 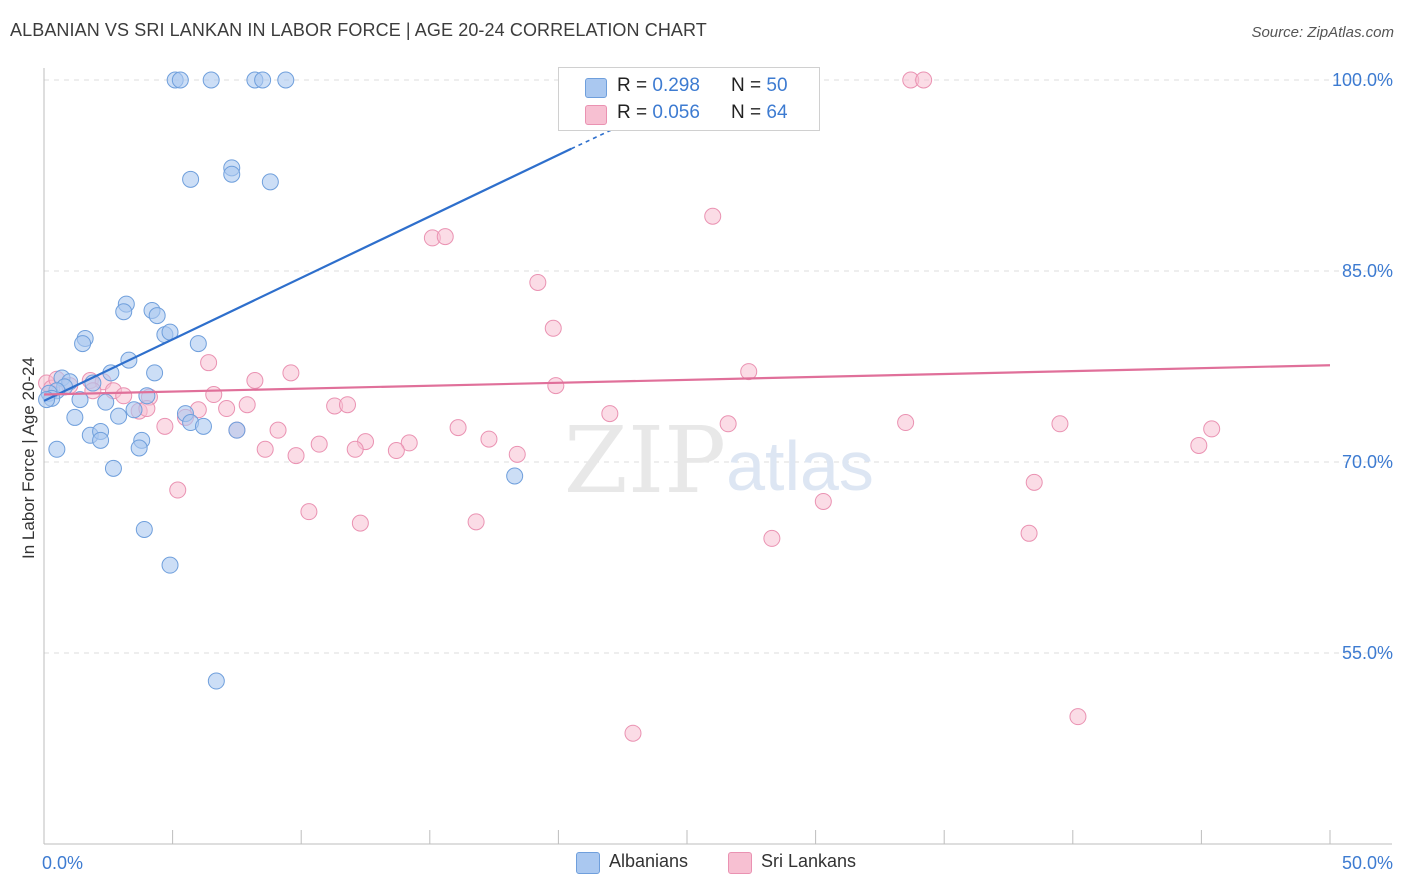 I want to click on watermark-zip: ZIP, so click(x=645, y=460).